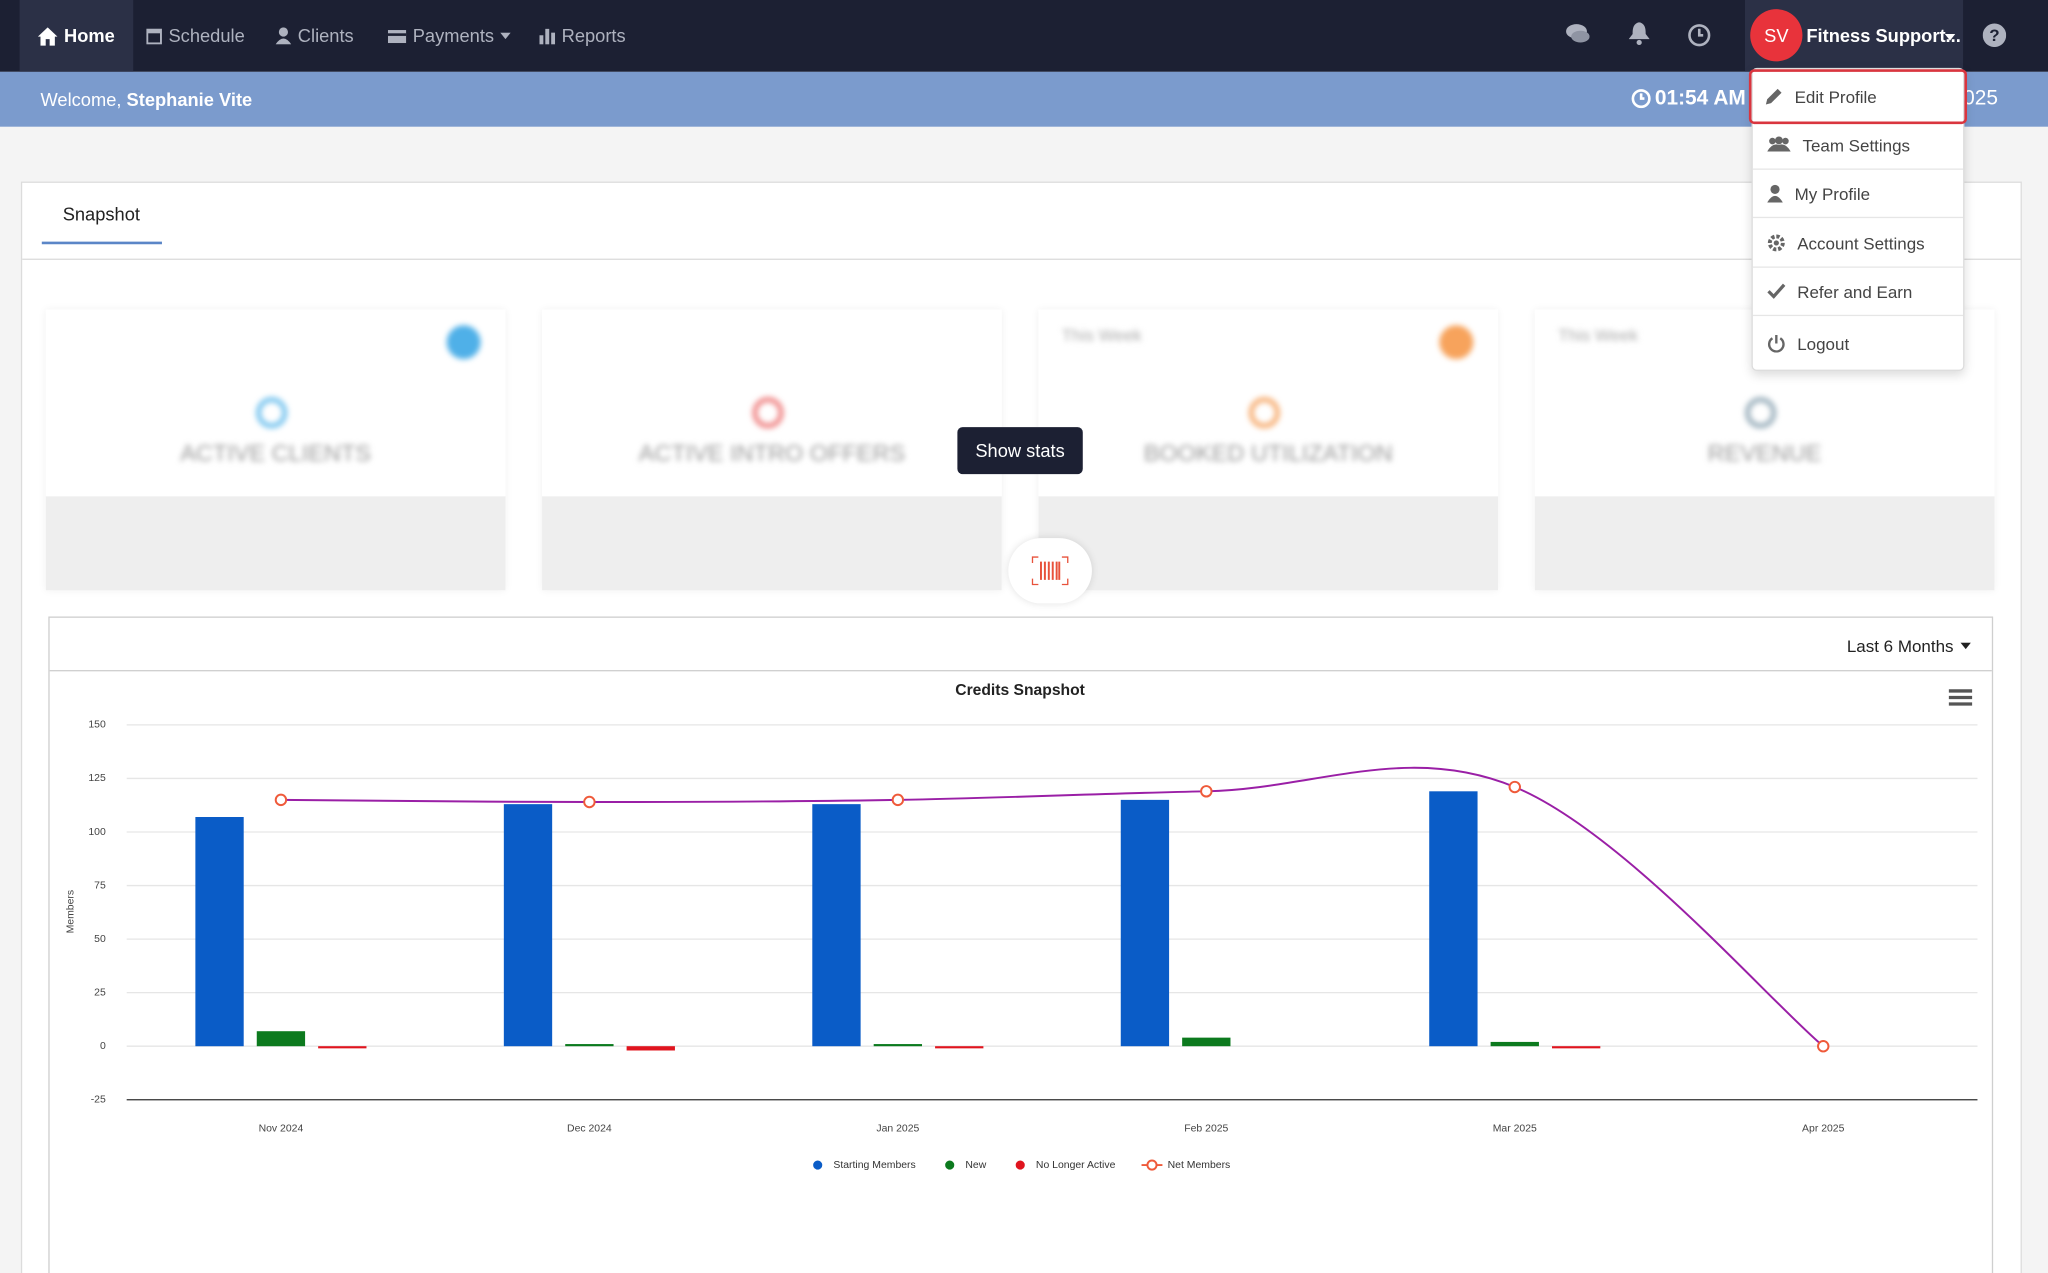  What do you see at coordinates (101, 243) in the screenshot?
I see `tab-underline` at bounding box center [101, 243].